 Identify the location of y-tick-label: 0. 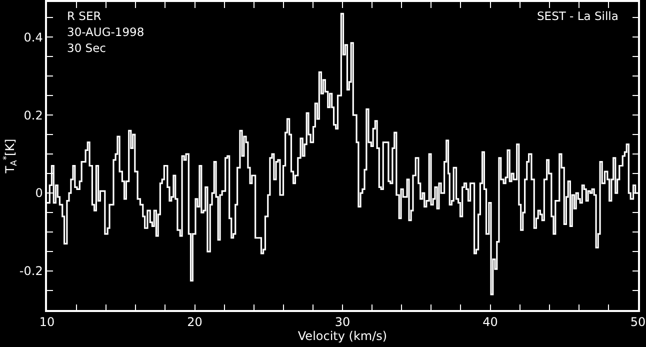
(39, 193).